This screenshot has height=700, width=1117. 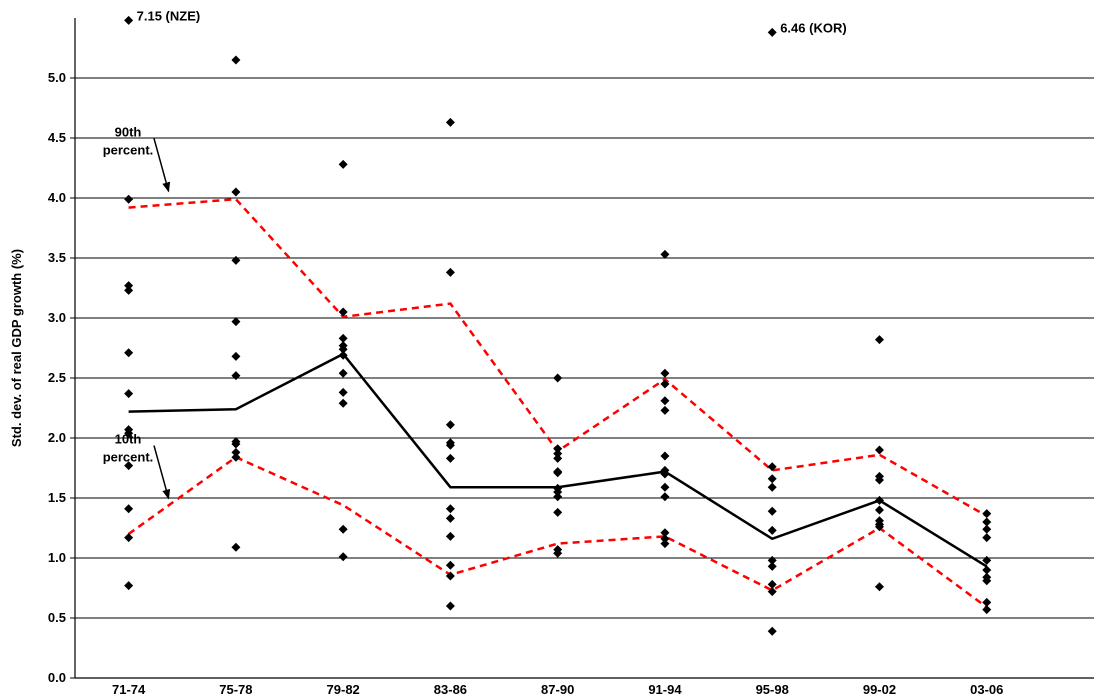 What do you see at coordinates (57, 437) in the screenshot?
I see `y-tick-label: 2.0` at bounding box center [57, 437].